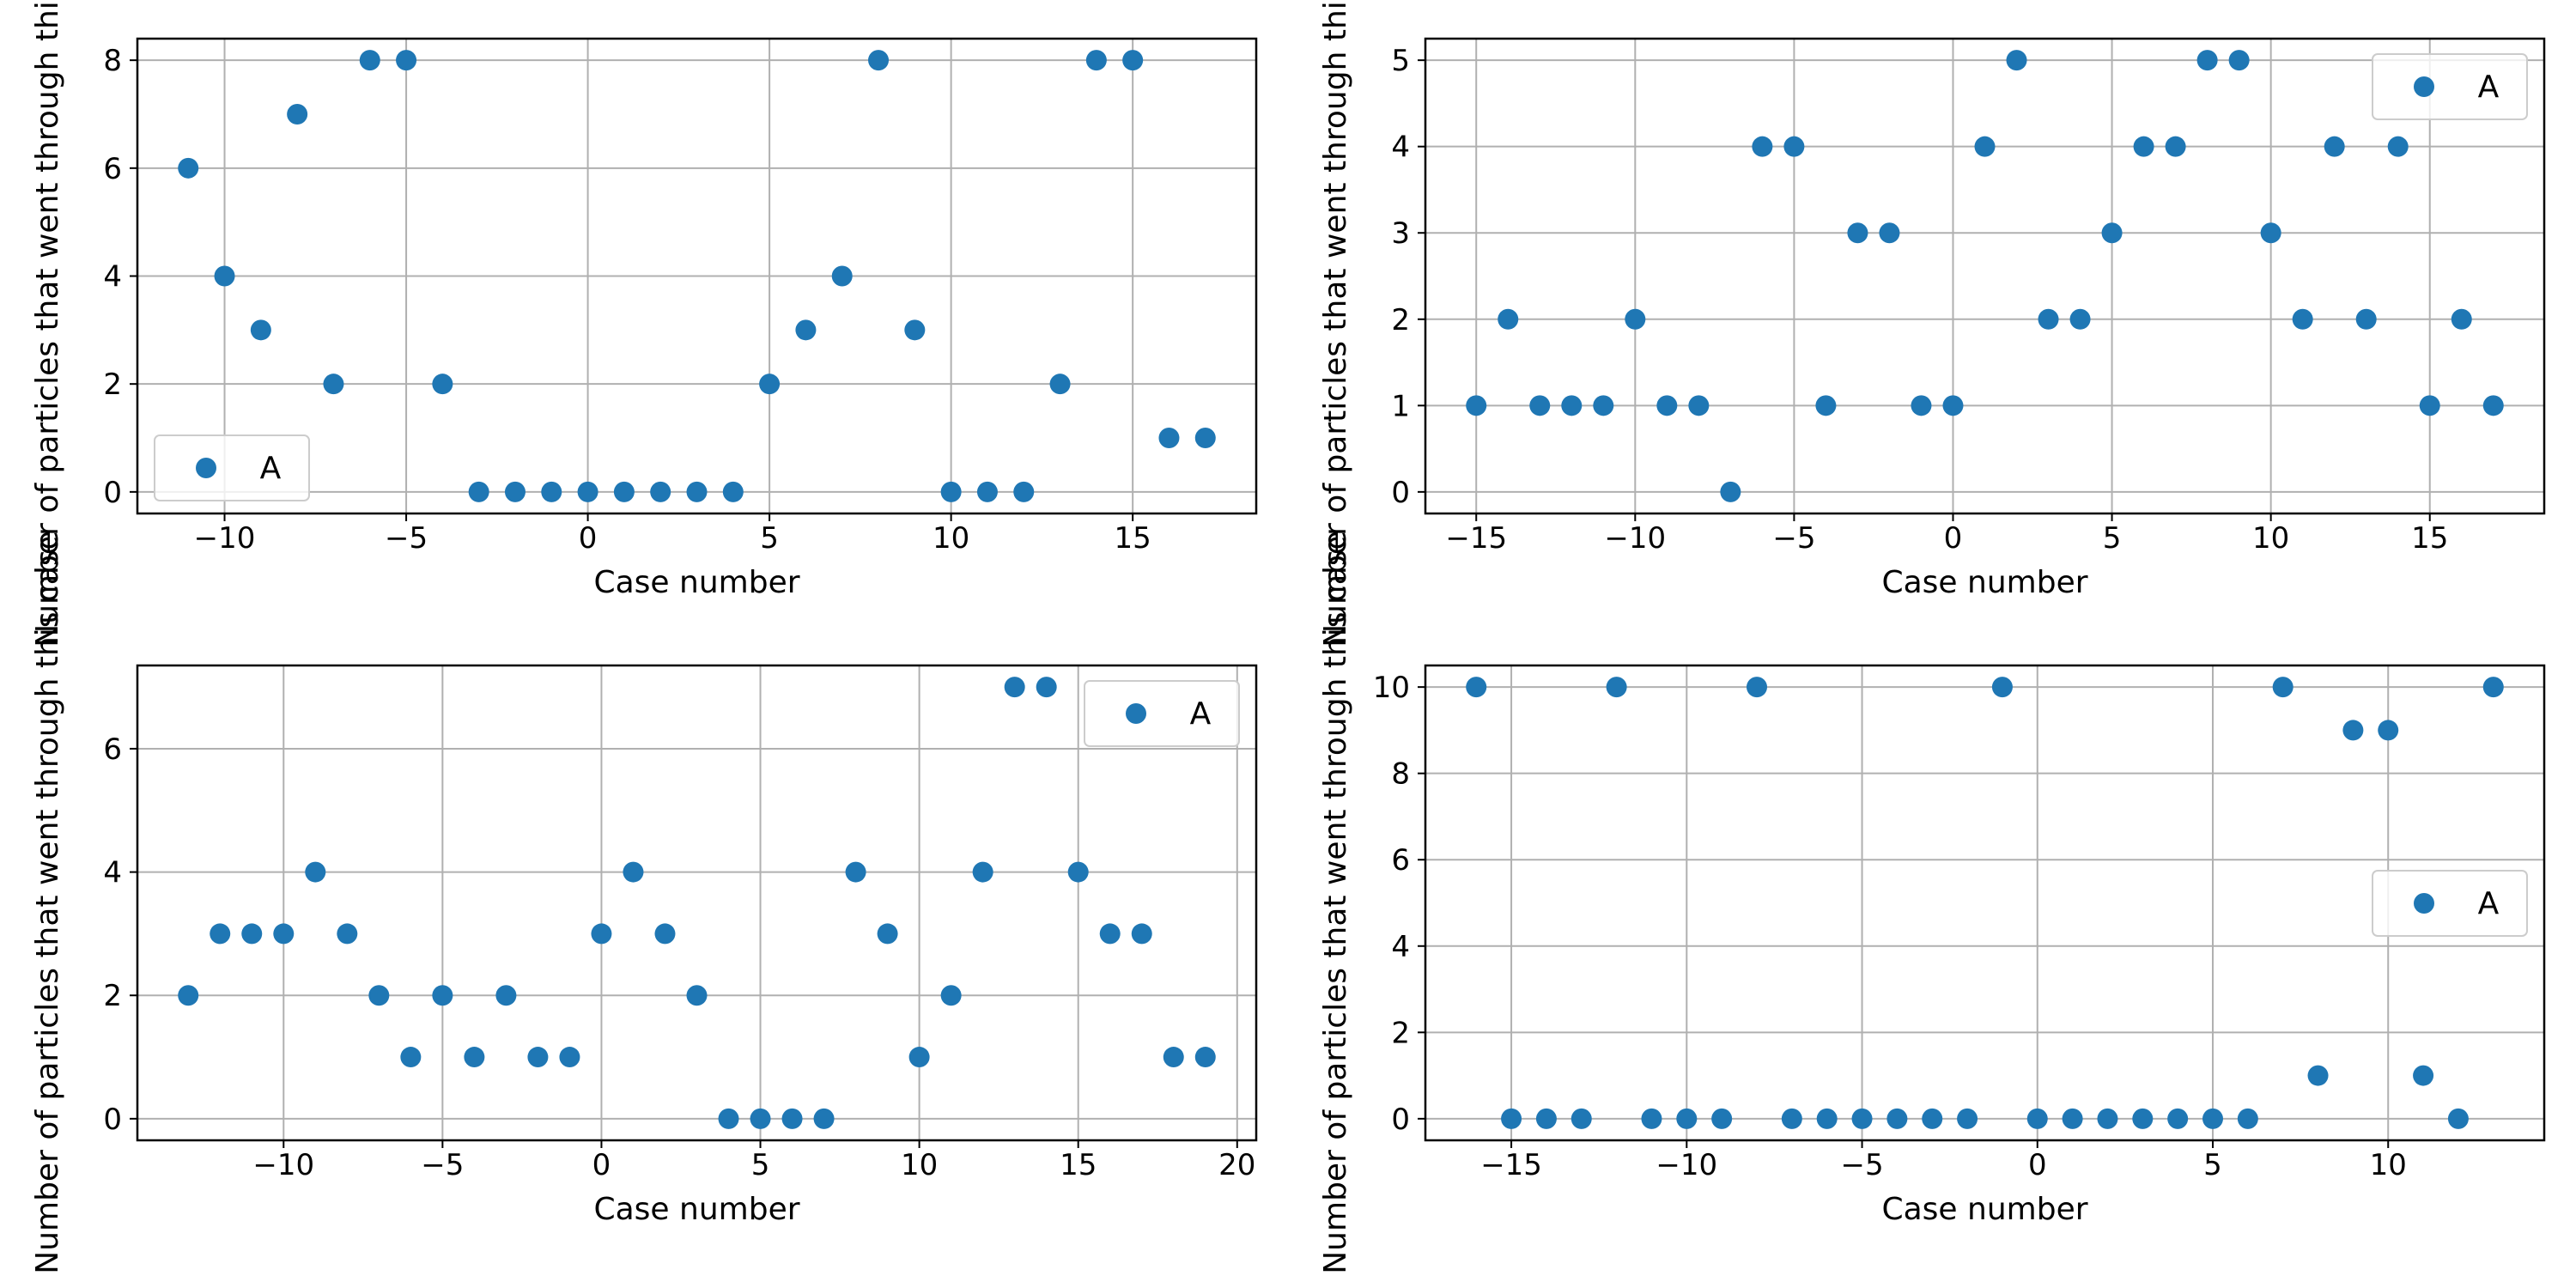 This screenshot has width=2576, height=1288. I want to click on y-tick-label: 4, so click(1400, 947).